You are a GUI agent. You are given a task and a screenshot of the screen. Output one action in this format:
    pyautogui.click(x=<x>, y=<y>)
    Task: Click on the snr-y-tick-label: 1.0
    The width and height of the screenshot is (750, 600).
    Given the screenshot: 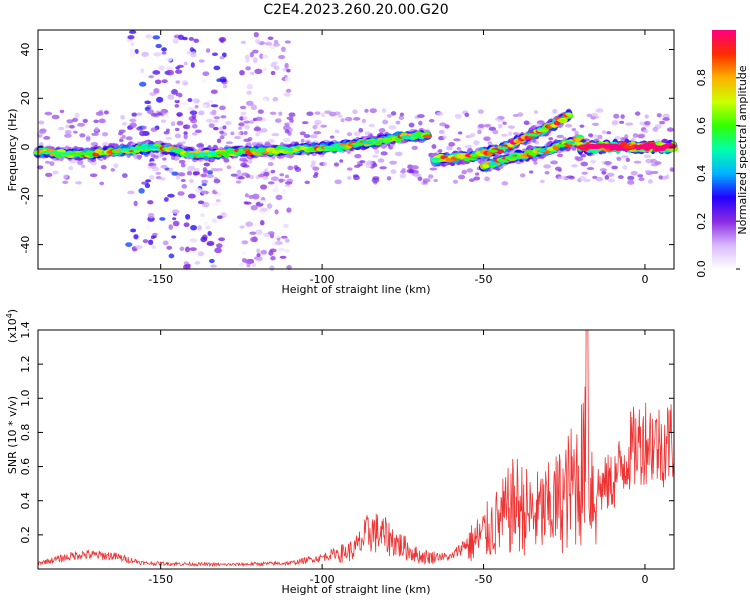 What is the action you would take?
    pyautogui.click(x=25, y=399)
    